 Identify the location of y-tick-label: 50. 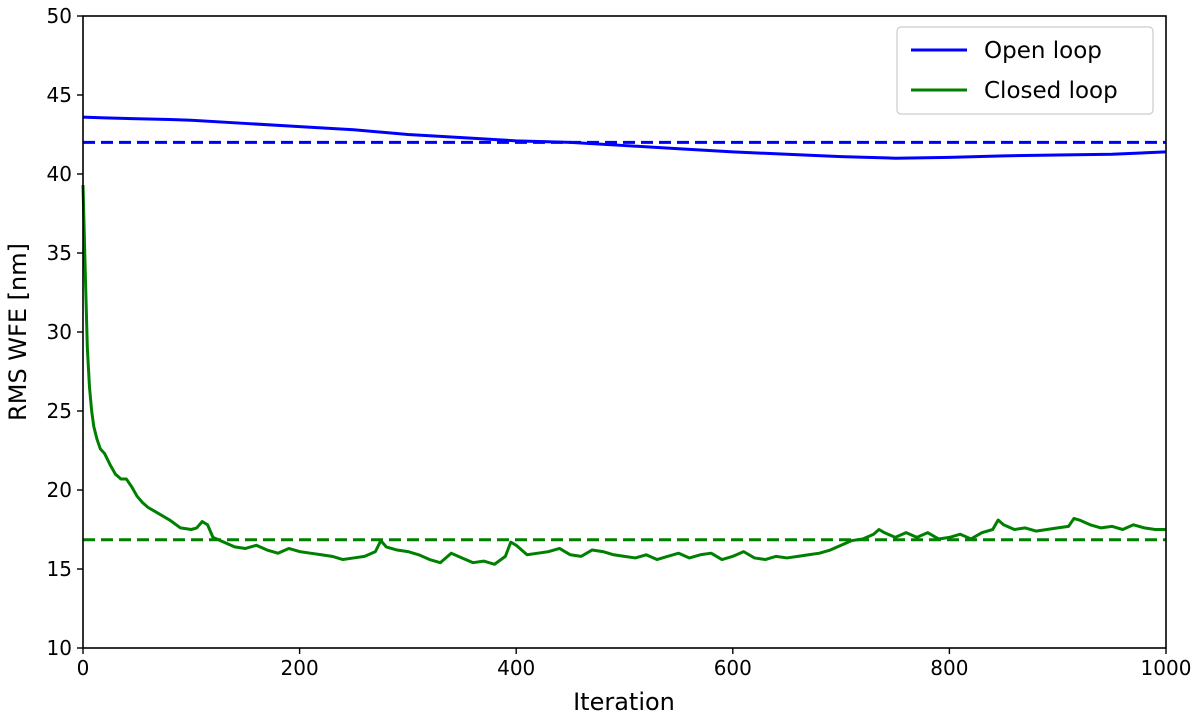
(59, 16).